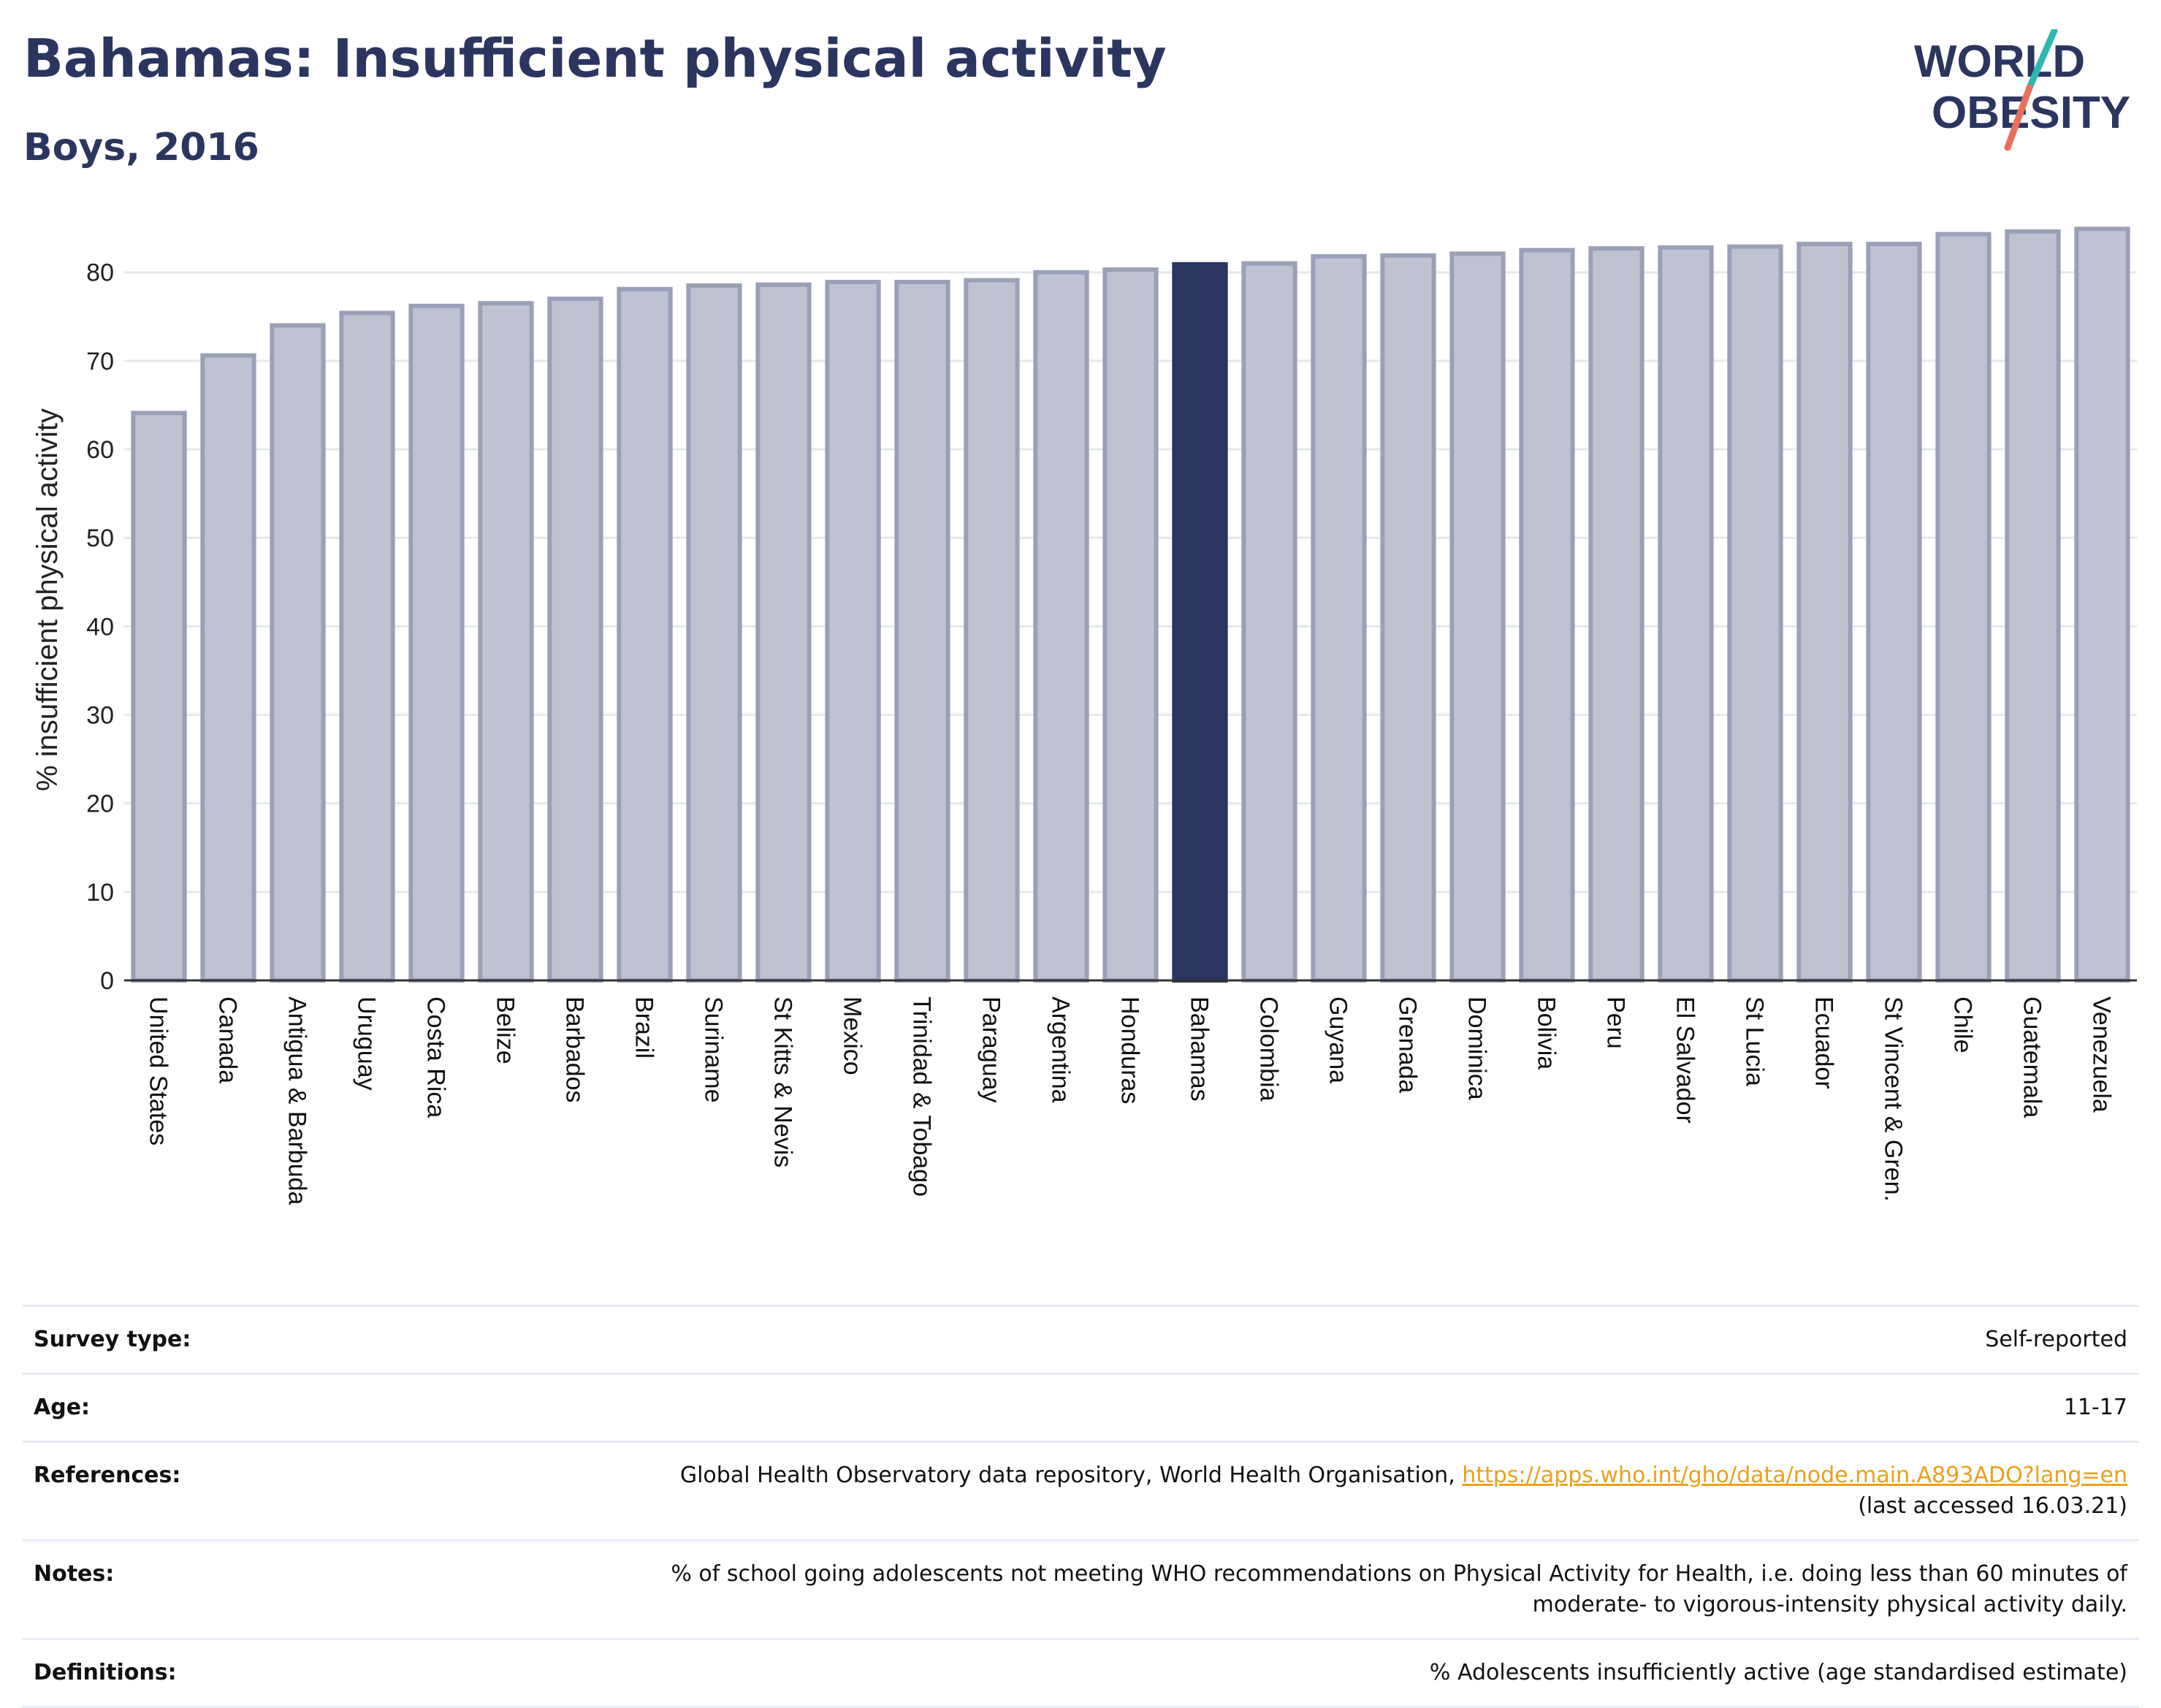 This screenshot has width=2161, height=1708. I want to click on x-tick-label: Grenada, so click(1408, 1044).